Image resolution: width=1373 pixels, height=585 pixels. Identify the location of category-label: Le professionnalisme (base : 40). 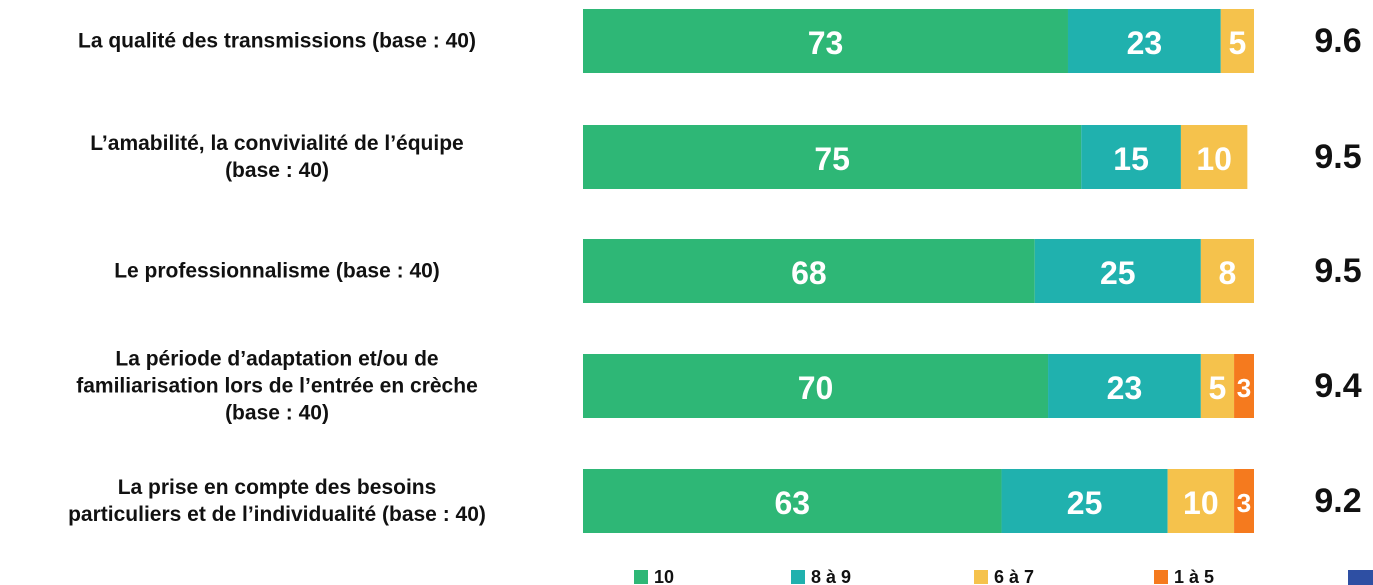
(277, 271).